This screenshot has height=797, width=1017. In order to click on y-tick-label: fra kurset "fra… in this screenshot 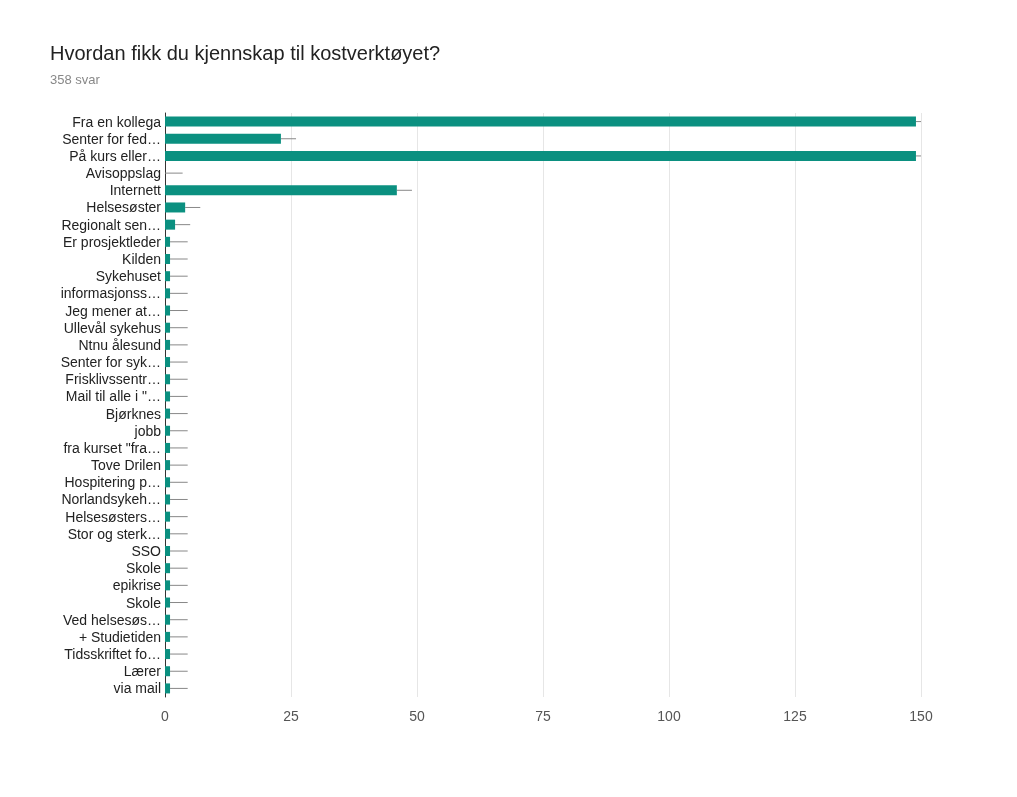, I will do `click(112, 447)`.